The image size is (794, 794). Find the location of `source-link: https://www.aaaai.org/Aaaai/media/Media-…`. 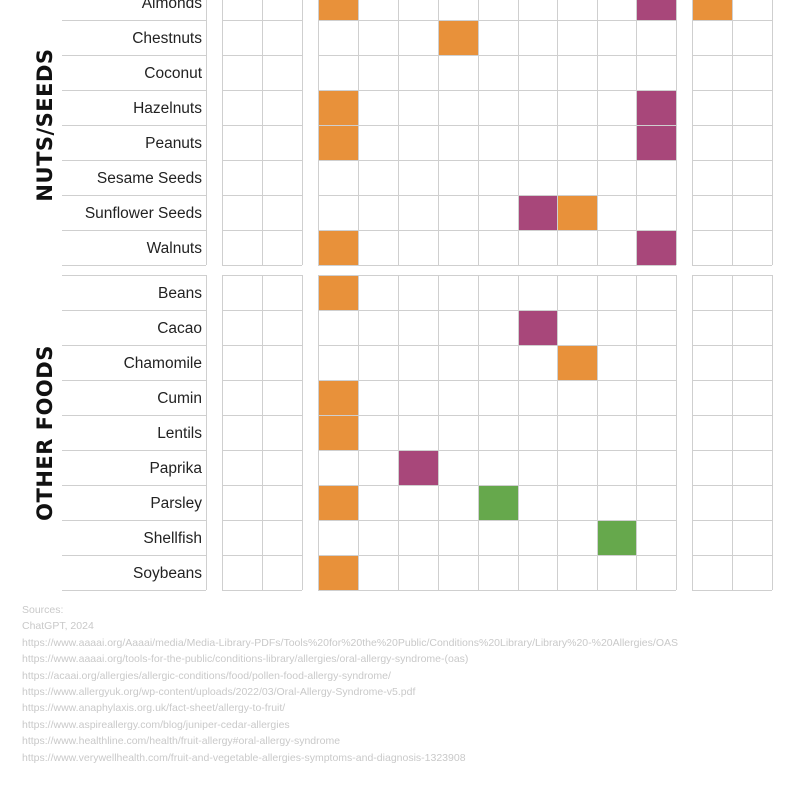

source-link: https://www.aaaai.org/Aaaai/media/Media-… is located at coordinates (350, 642).